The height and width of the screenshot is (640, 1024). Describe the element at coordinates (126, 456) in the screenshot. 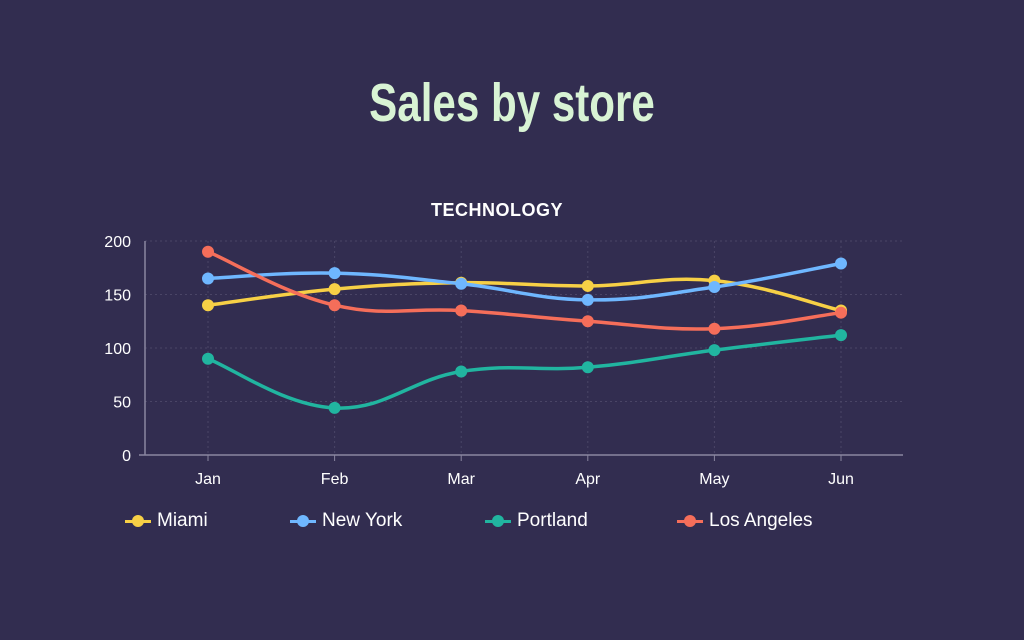

I see `y-tick-label: 0` at that location.